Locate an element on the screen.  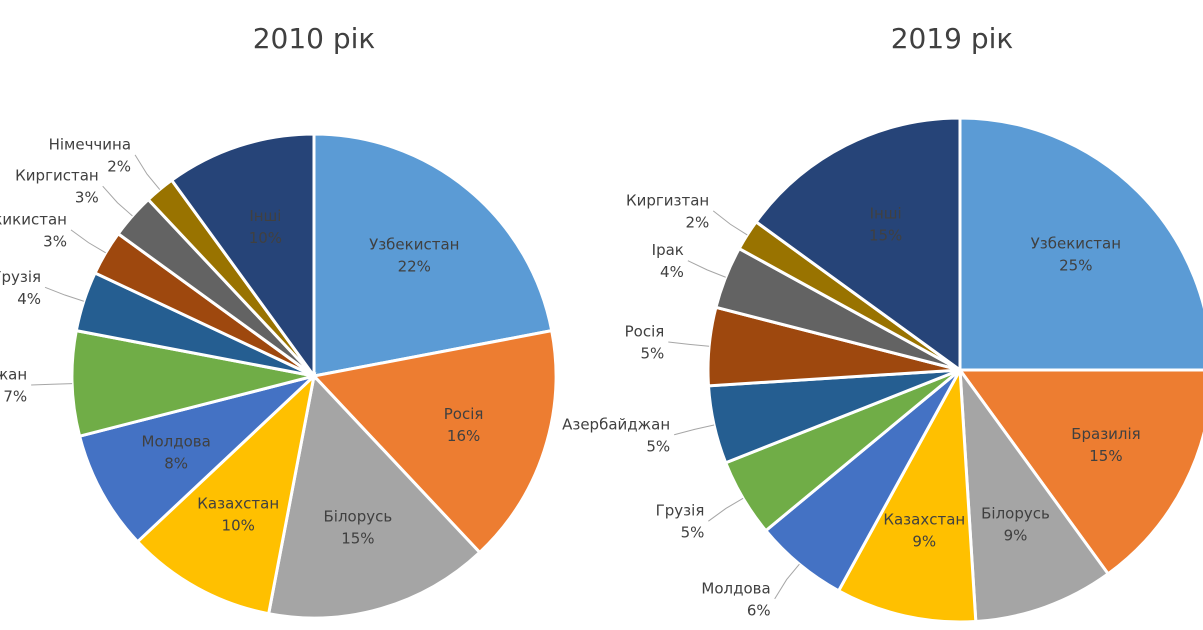
data-label: 16% is located at coordinates (463, 436).